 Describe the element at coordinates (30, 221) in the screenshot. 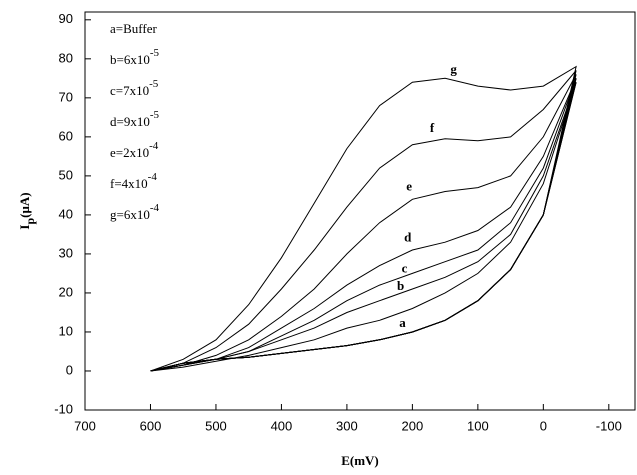

I see `y-label-sub: p` at that location.